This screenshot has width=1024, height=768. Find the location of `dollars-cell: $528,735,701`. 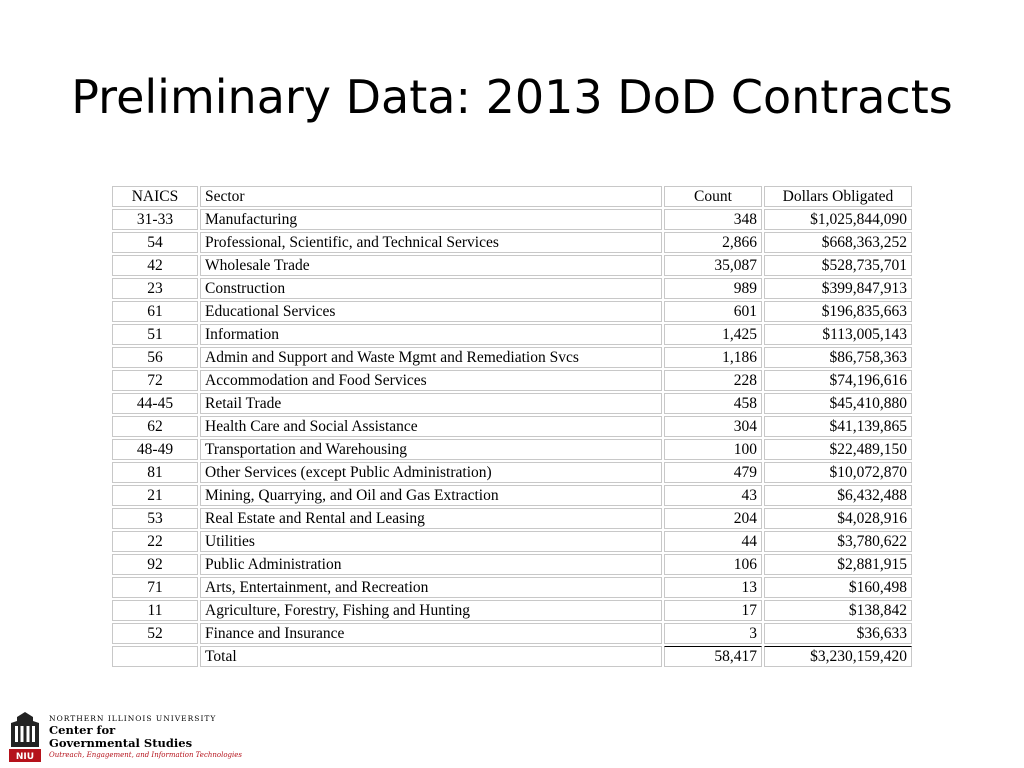

dollars-cell: $528,735,701 is located at coordinates (838, 265).